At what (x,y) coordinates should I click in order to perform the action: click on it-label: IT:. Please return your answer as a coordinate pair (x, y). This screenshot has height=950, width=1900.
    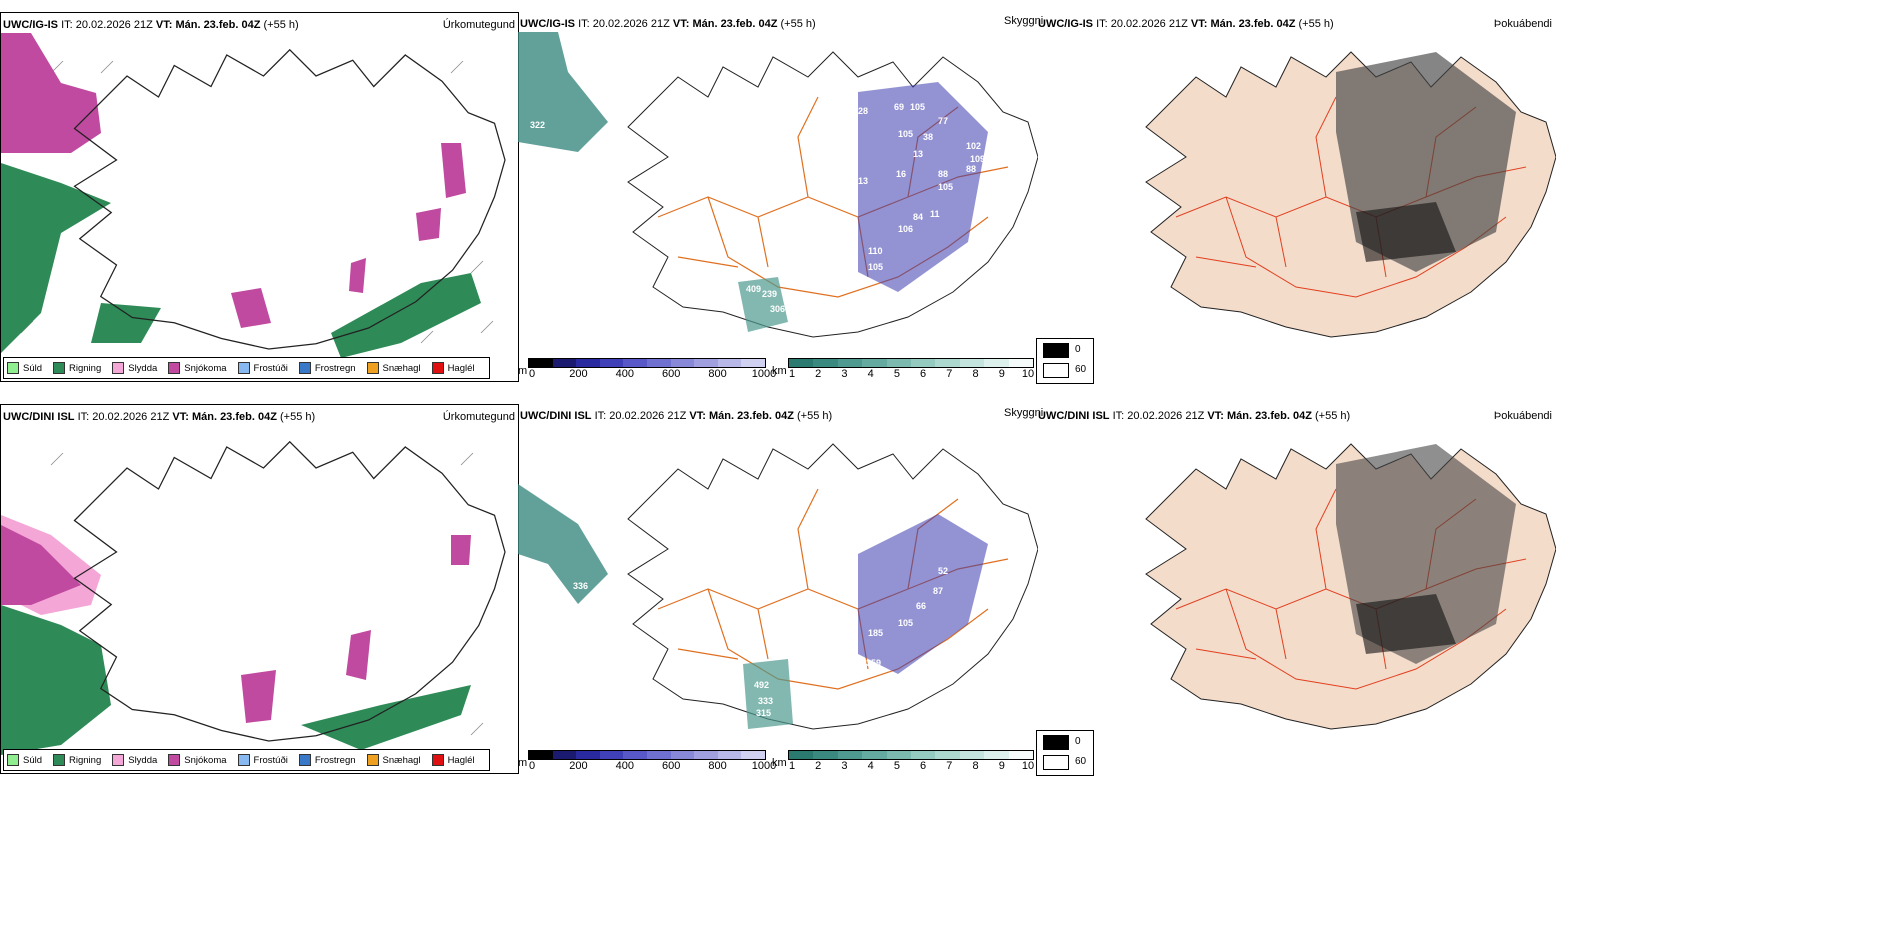
    Looking at the image, I should click on (67, 25).